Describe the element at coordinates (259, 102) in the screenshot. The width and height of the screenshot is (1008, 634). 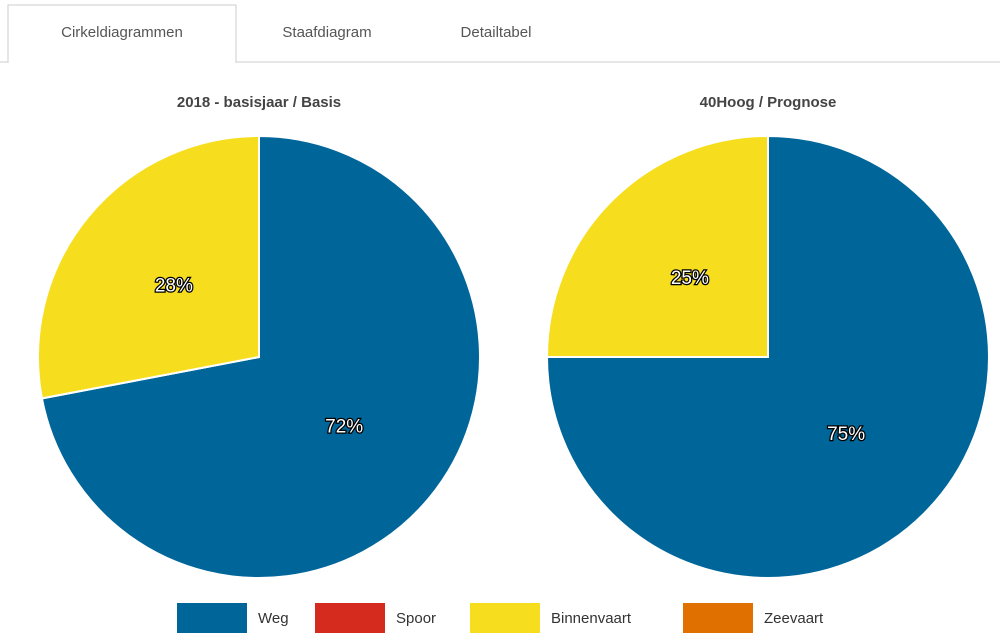
I see `chart-title: 2018 - basisjaar / Basis` at that location.